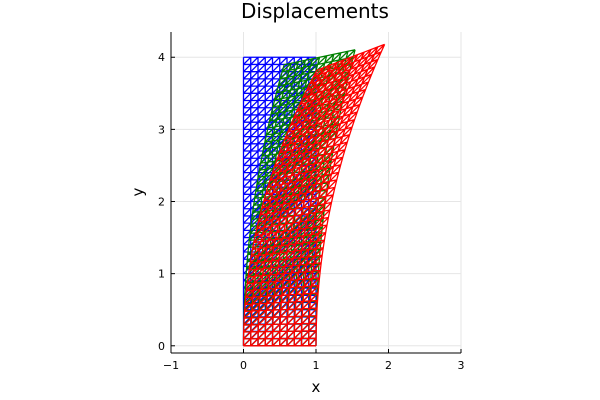 The width and height of the screenshot is (600, 400). I want to click on x-tick-label-0: −1, so click(171, 365).